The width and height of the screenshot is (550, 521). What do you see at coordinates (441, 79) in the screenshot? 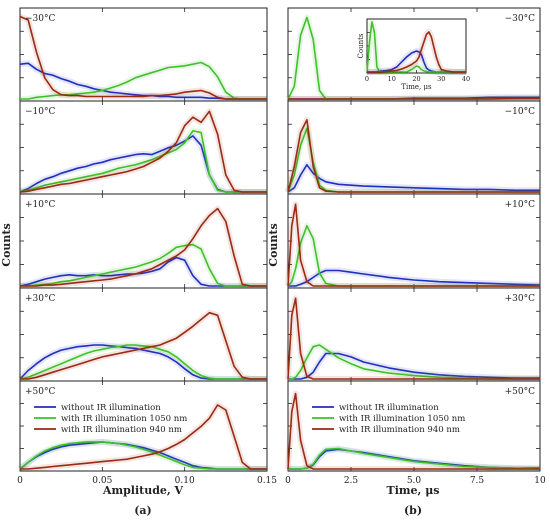
I see `inset-x-tick-label: 30` at bounding box center [441, 79].